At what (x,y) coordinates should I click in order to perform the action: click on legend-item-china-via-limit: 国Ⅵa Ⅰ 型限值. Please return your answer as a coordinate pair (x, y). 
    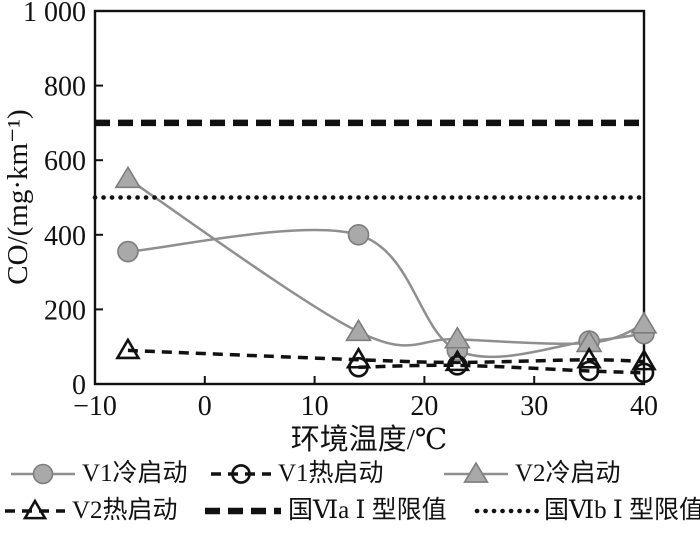
    Looking at the image, I should click on (324, 511).